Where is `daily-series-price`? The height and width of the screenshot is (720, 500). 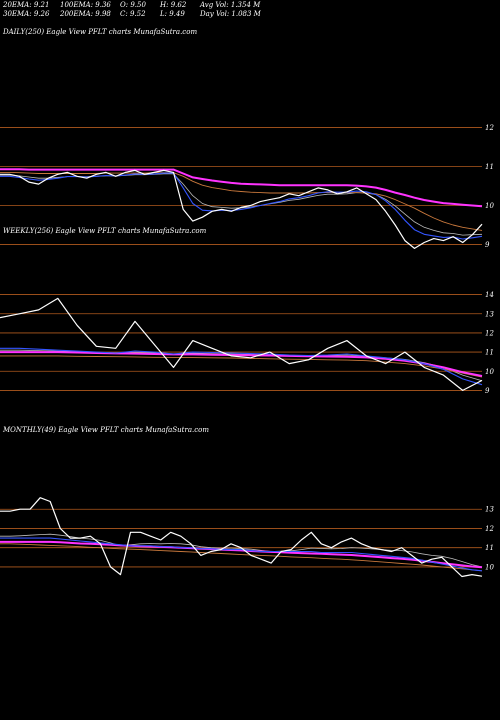 daily-series-price is located at coordinates (241, 209).